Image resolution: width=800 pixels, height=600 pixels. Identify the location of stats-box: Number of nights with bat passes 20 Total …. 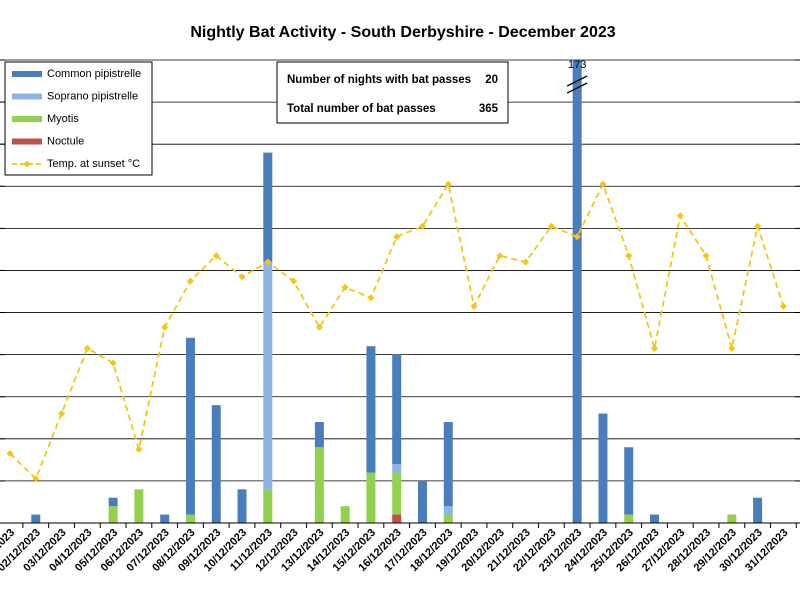
(392, 92).